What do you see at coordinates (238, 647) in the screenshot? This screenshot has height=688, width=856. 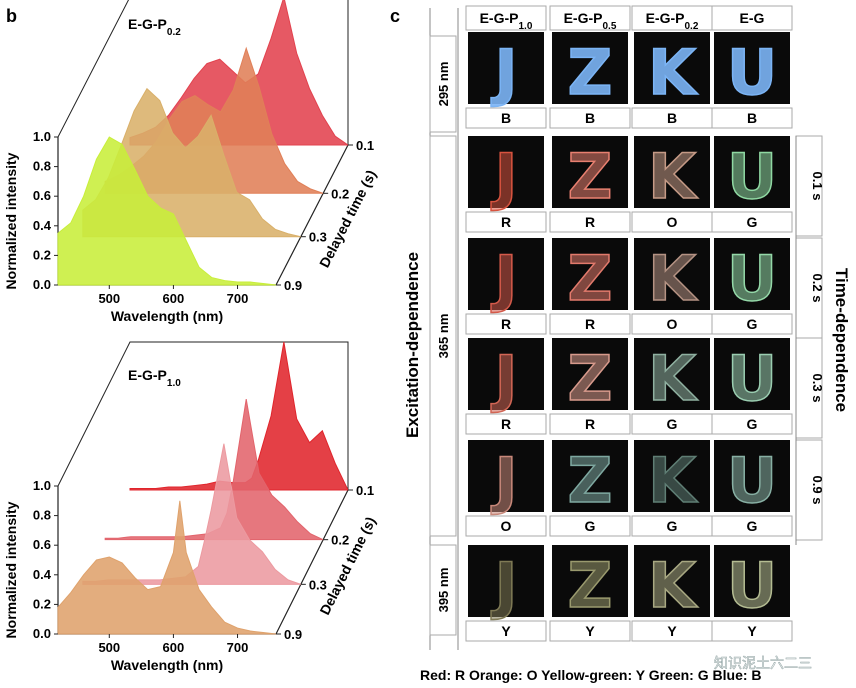 I see `x-tick-label: 700` at bounding box center [238, 647].